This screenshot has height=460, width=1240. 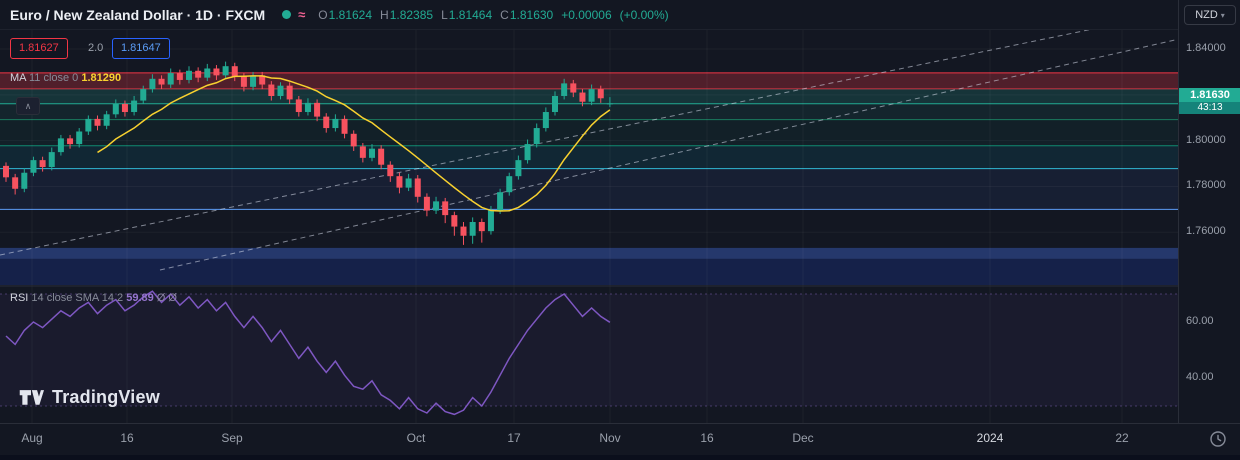 What do you see at coordinates (1206, 231) in the screenshot?
I see `price-tick-label: 1.76000` at bounding box center [1206, 231].